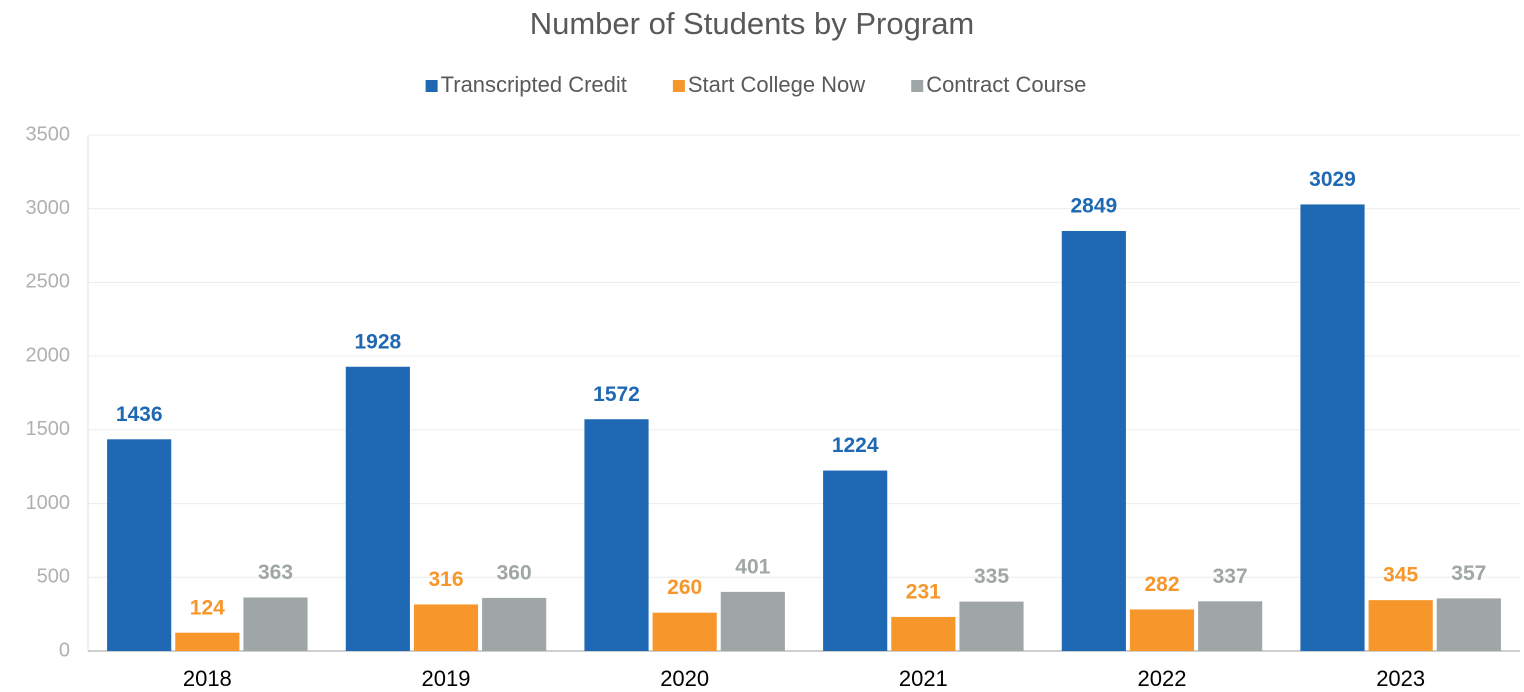 Image resolution: width=1524 pixels, height=692 pixels. I want to click on data-label: 2849, so click(1093, 206).